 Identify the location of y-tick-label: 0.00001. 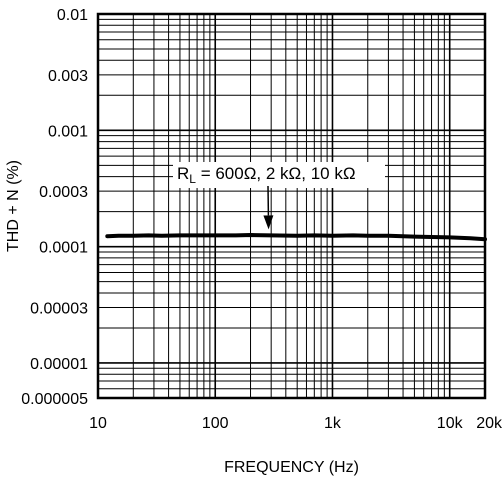
(59, 364).